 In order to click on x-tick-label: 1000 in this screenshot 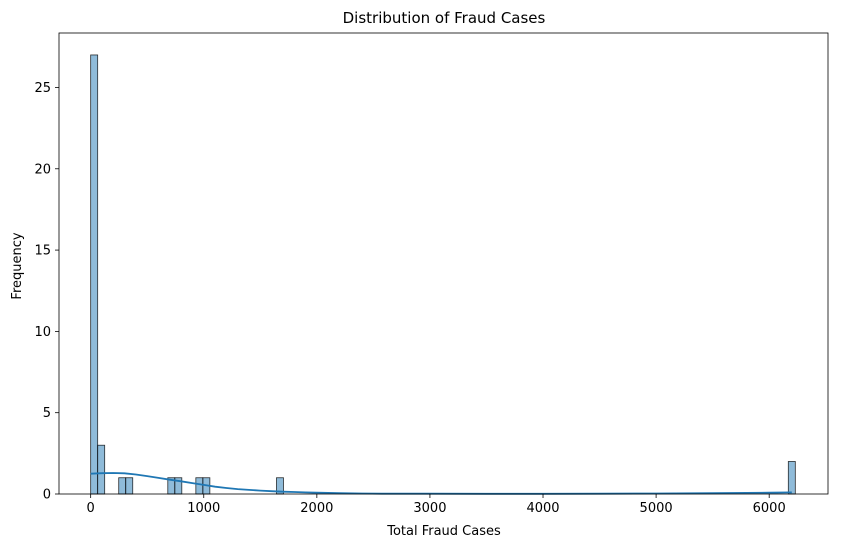, I will do `click(203, 508)`.